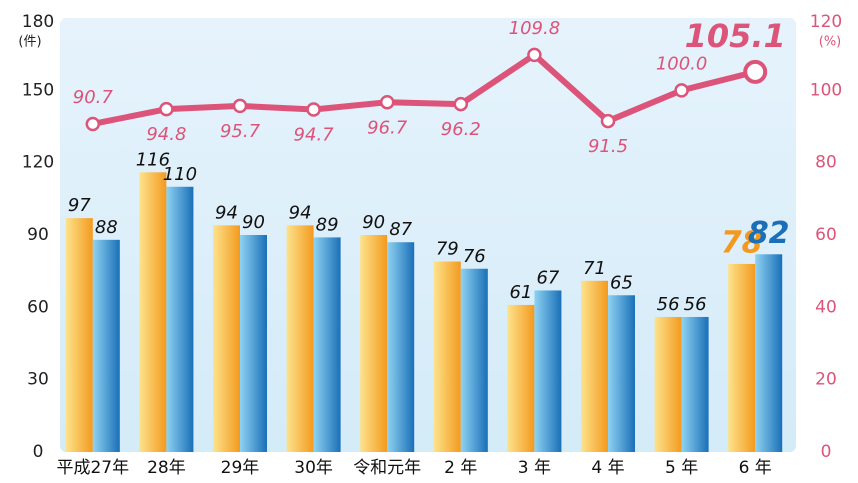  What do you see at coordinates (38, 380) in the screenshot?
I see `y-tick-label: 30` at bounding box center [38, 380].